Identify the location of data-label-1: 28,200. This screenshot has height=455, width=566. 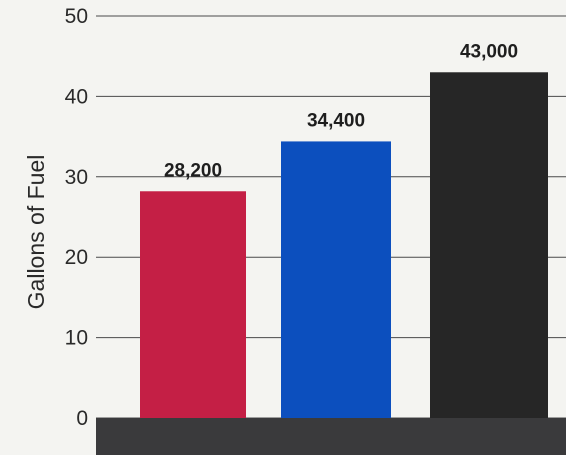
(193, 170).